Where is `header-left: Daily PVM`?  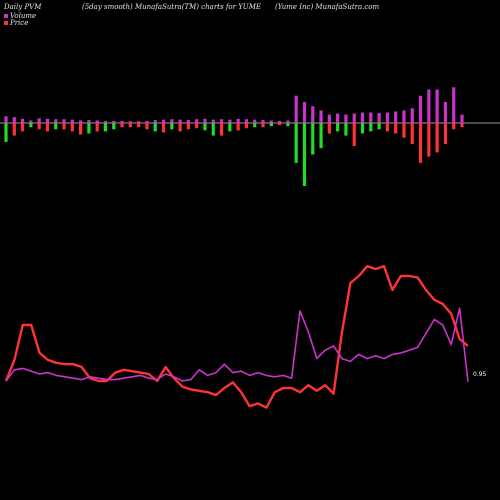 header-left: Daily PVM is located at coordinates (22, 7).